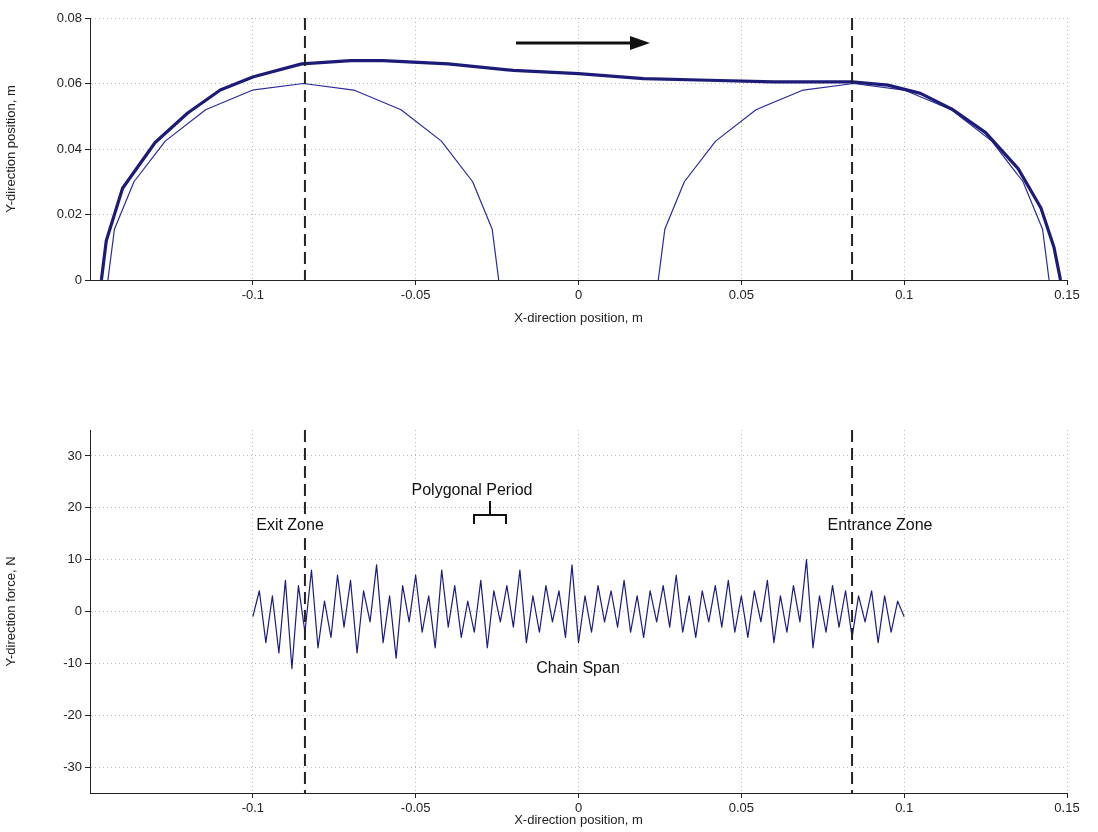 This screenshot has width=1098, height=832. Describe the element at coordinates (290, 525) in the screenshot. I see `annotation: Exit Zone` at that location.